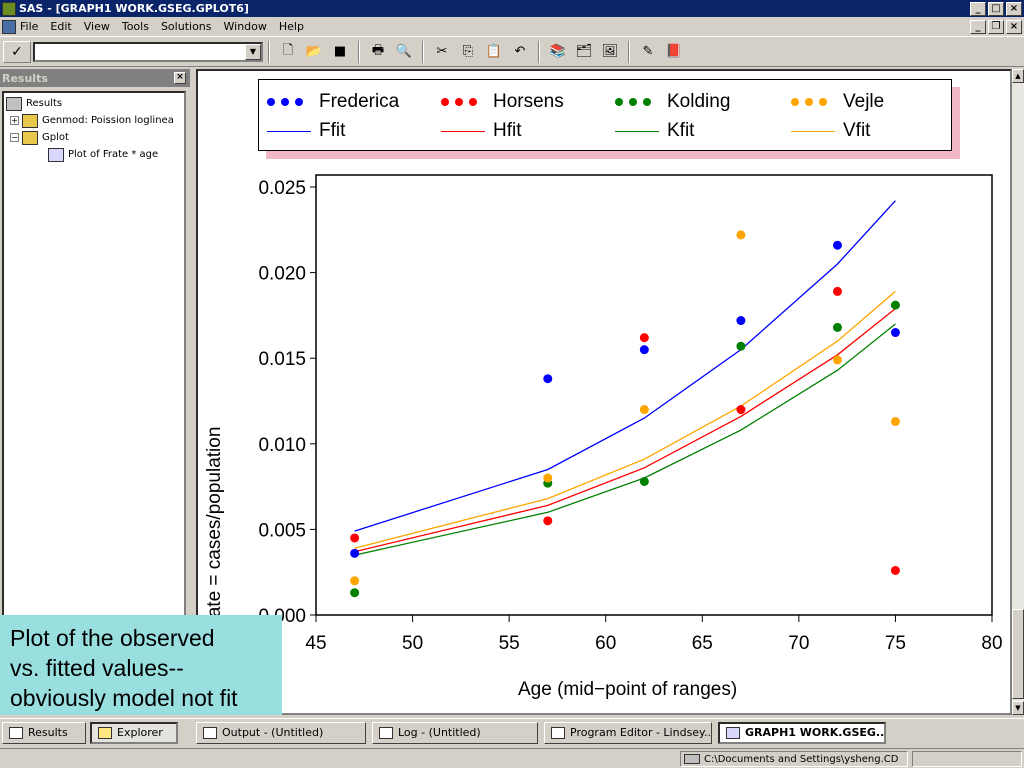  I want to click on y-tick-label: 0.005, so click(282, 530).